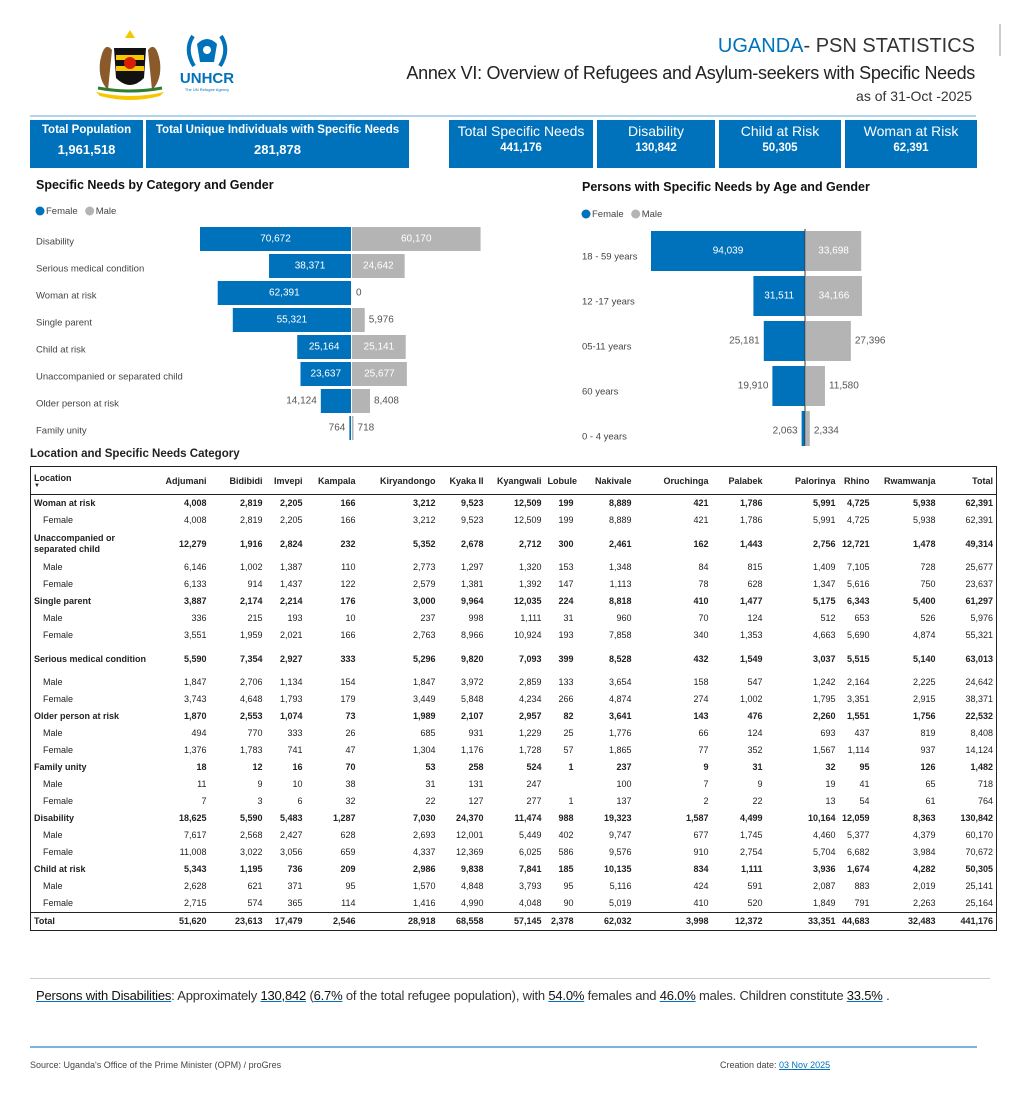  What do you see at coordinates (476, 784) in the screenshot?
I see `table-cell: 131` at bounding box center [476, 784].